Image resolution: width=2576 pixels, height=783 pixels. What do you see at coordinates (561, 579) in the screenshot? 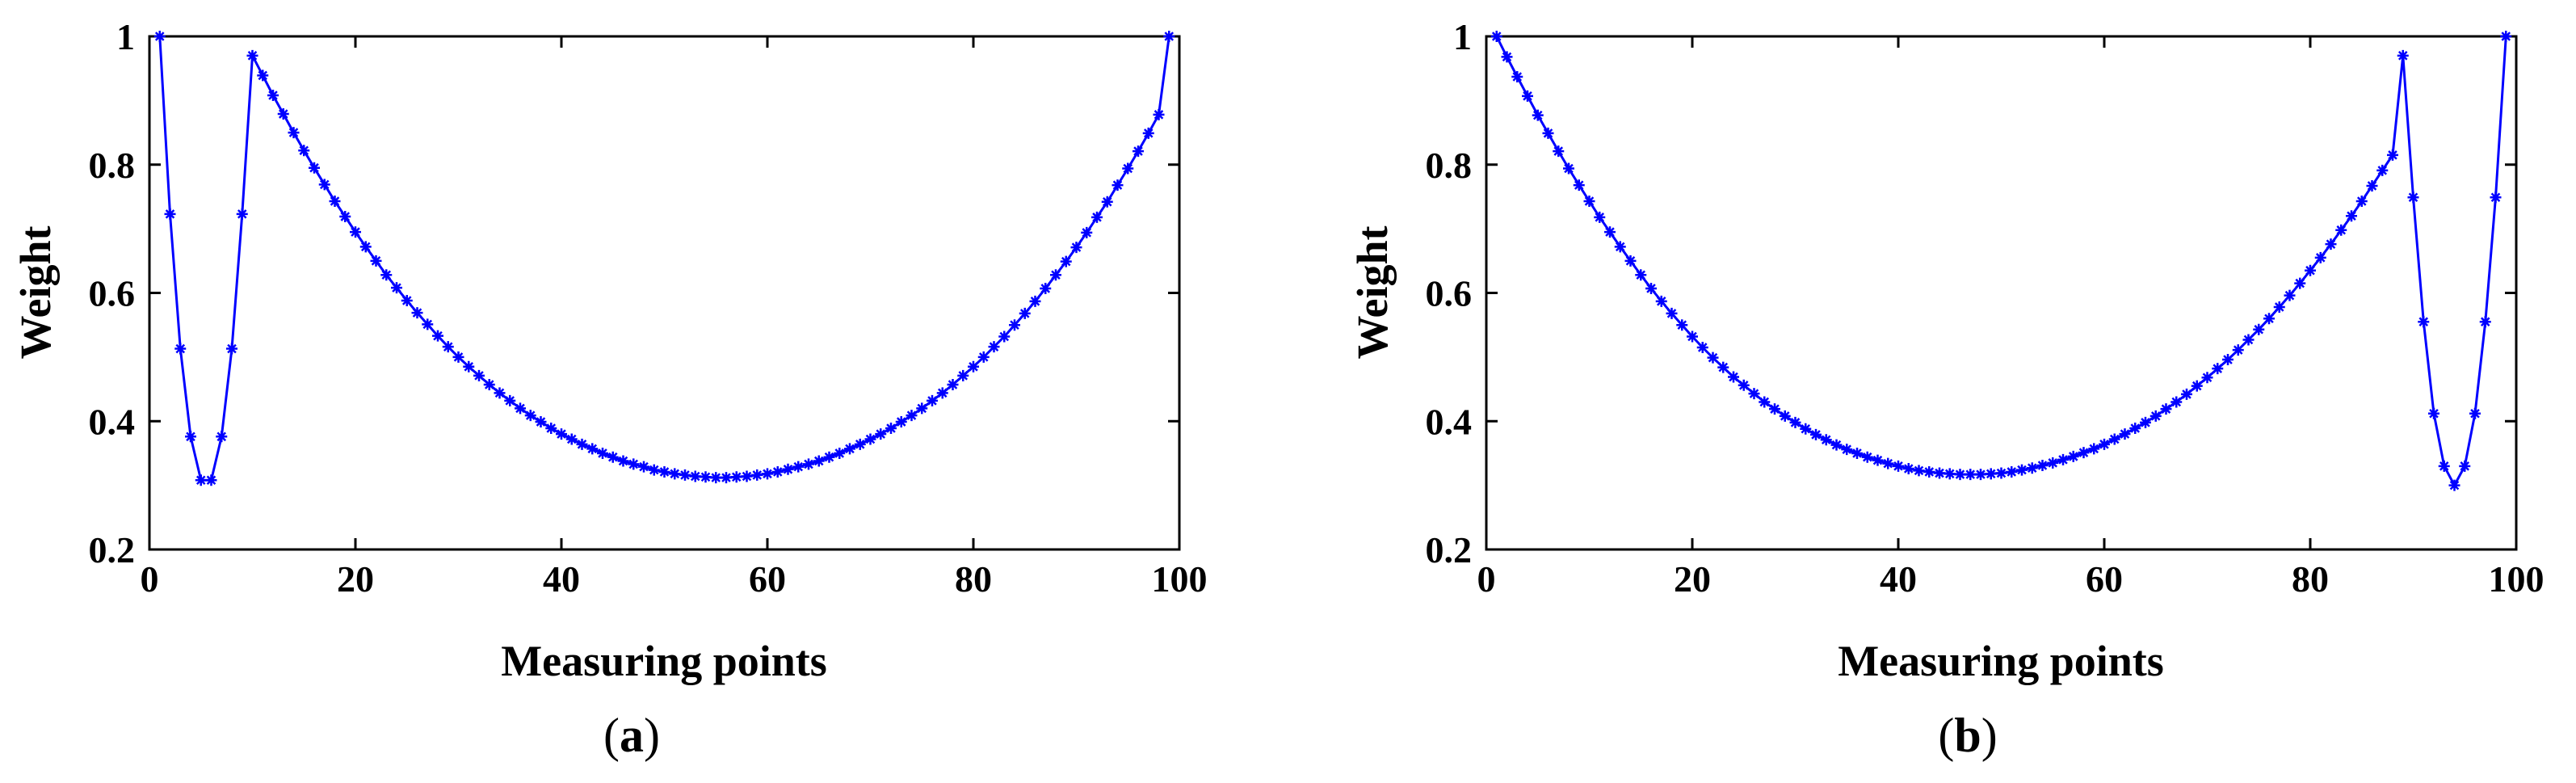
I see `x-tick-label-a: 40` at bounding box center [561, 579].